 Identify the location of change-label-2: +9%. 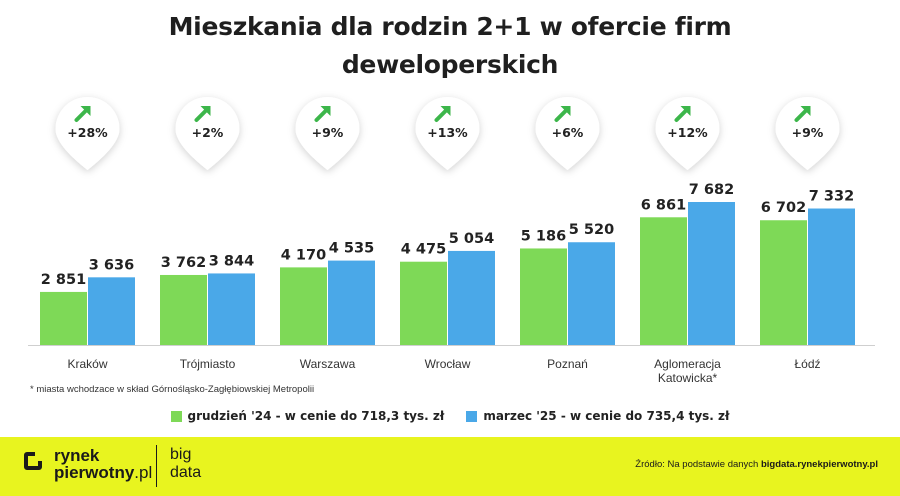
(328, 132).